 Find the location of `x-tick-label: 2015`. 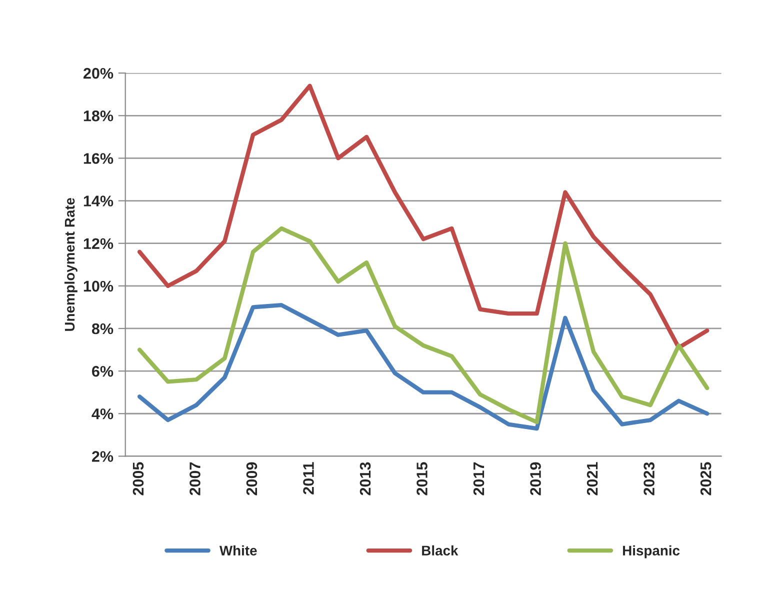

x-tick-label: 2015 is located at coordinates (422, 479).